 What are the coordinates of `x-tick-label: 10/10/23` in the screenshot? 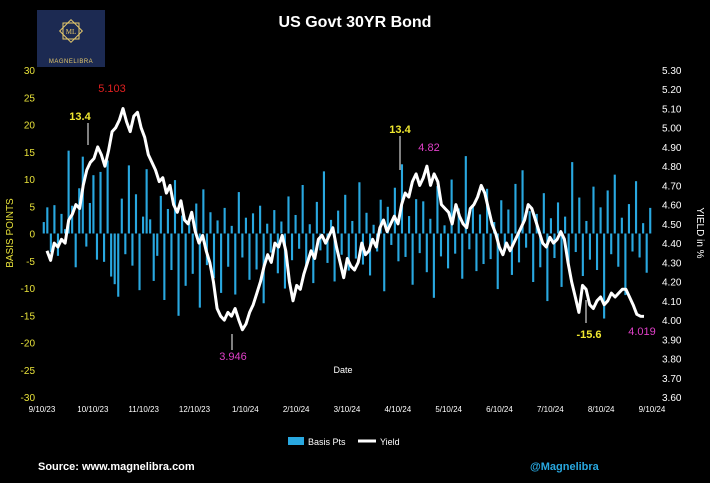 It's located at (93, 409).